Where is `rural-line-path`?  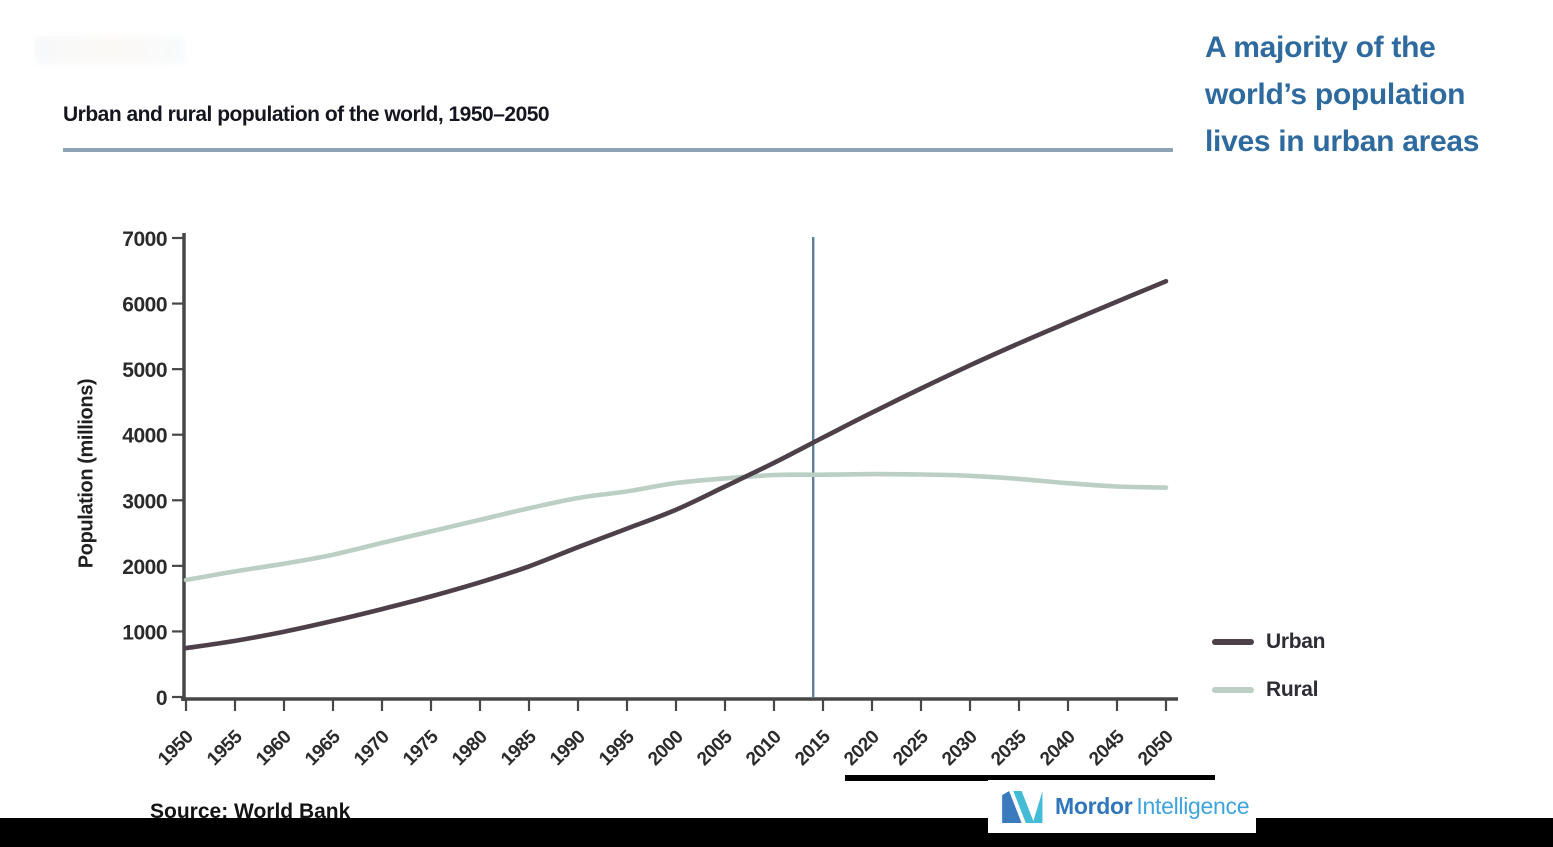
rural-line-path is located at coordinates (676, 527).